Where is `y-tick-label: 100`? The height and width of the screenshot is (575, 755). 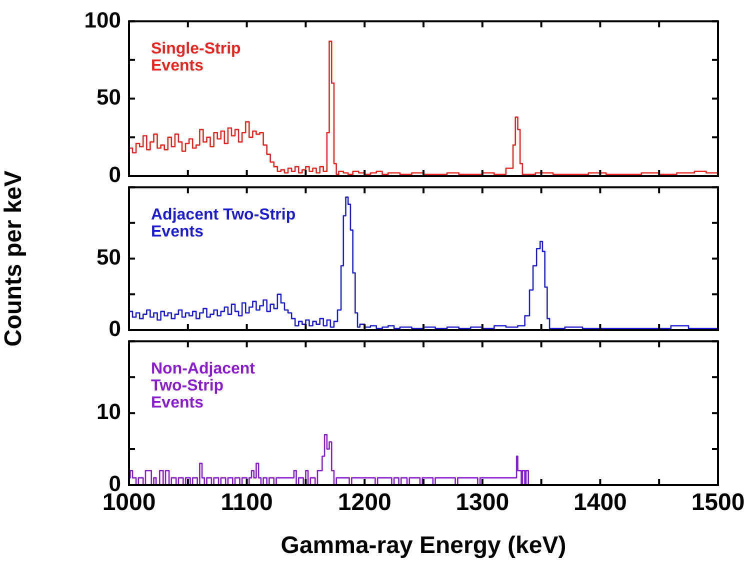 y-tick-label: 100 is located at coordinates (102, 19).